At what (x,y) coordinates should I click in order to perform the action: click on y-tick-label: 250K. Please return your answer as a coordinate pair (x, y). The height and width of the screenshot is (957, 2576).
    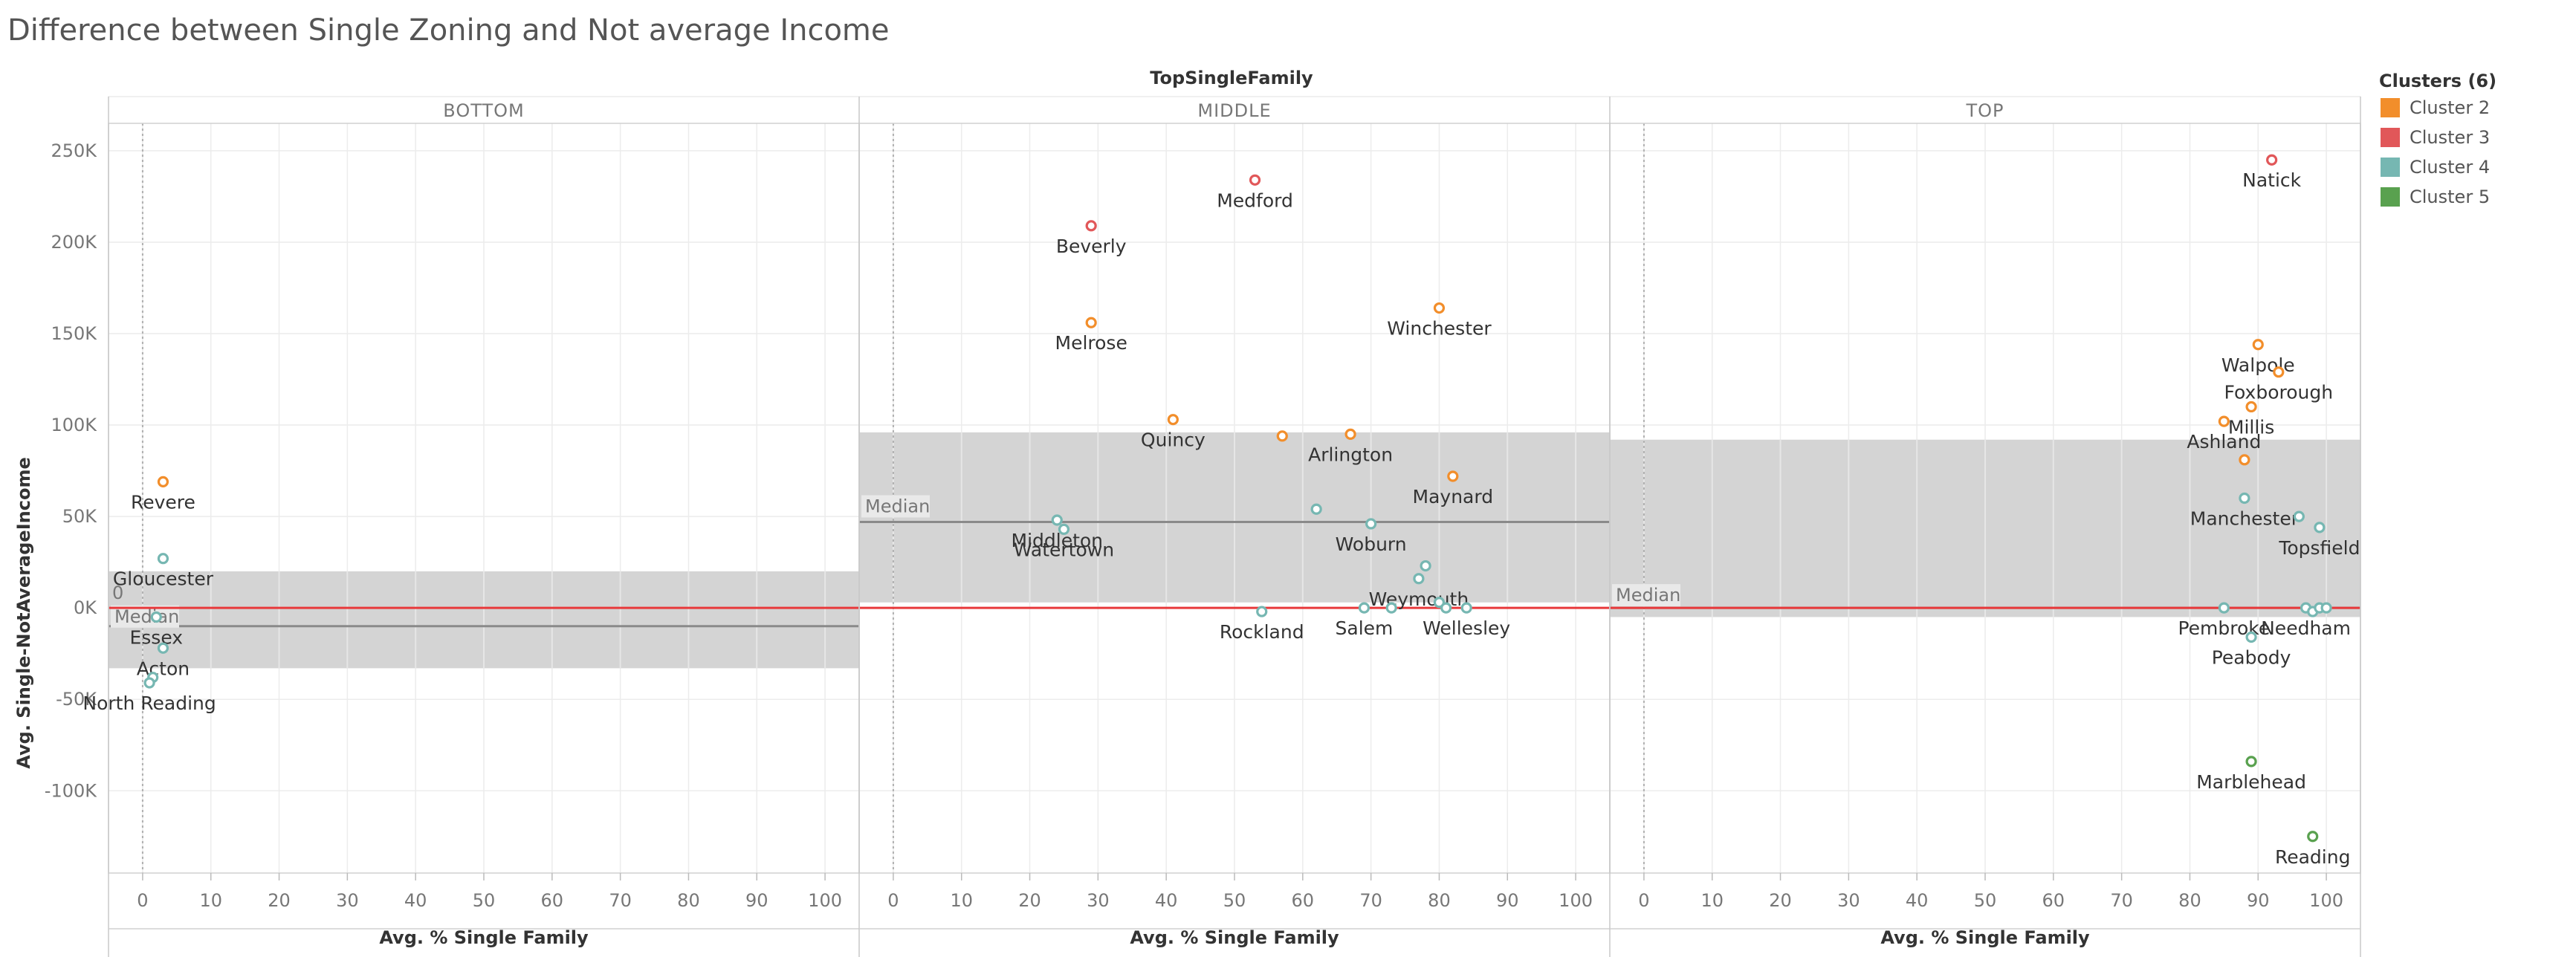
    Looking at the image, I should click on (74, 150).